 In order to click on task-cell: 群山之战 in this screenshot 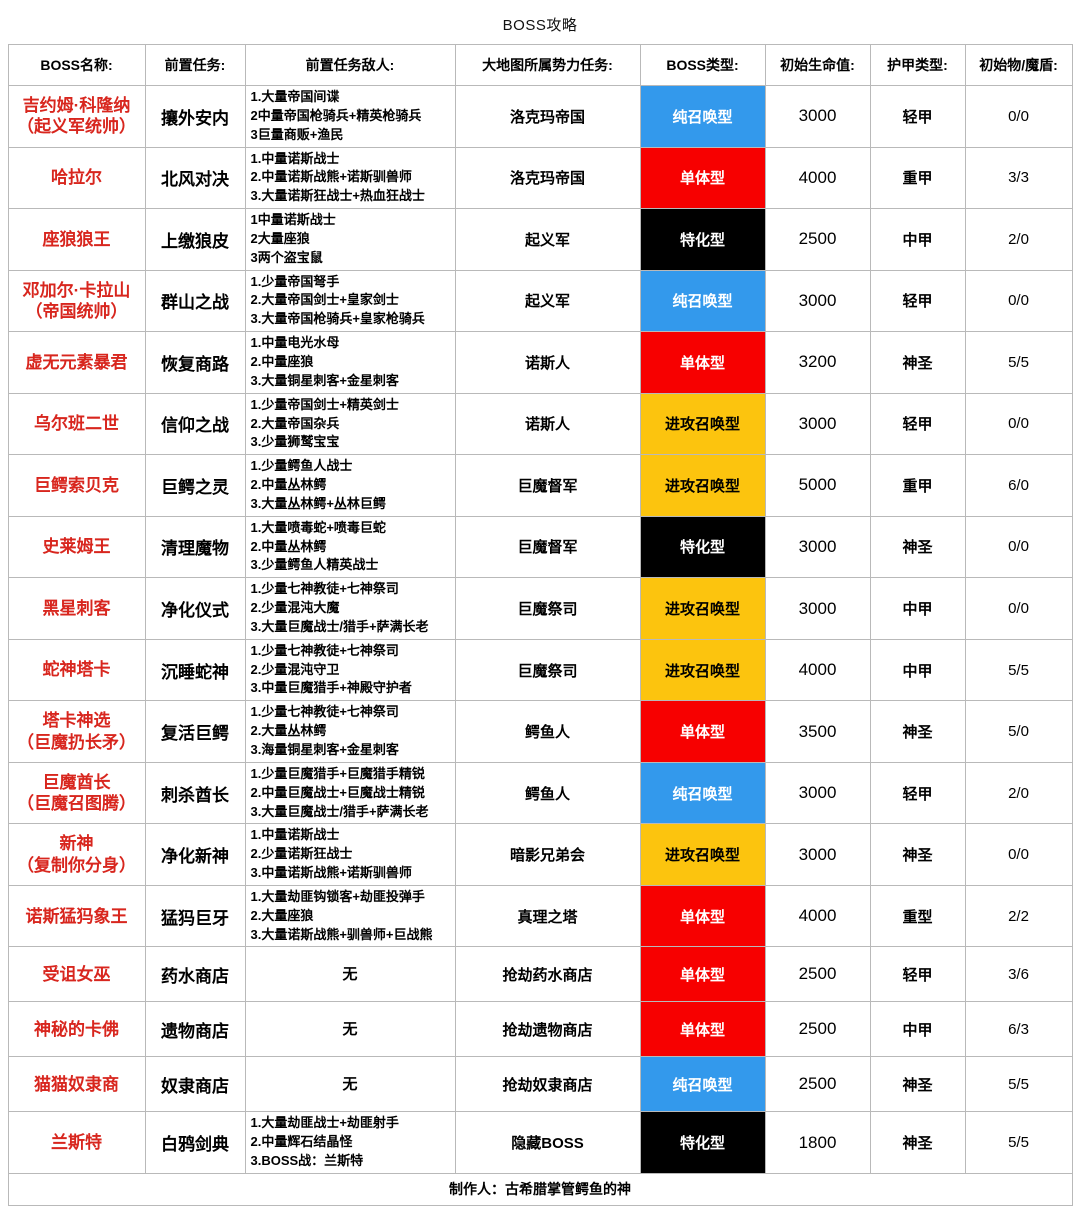, I will do `click(195, 301)`.